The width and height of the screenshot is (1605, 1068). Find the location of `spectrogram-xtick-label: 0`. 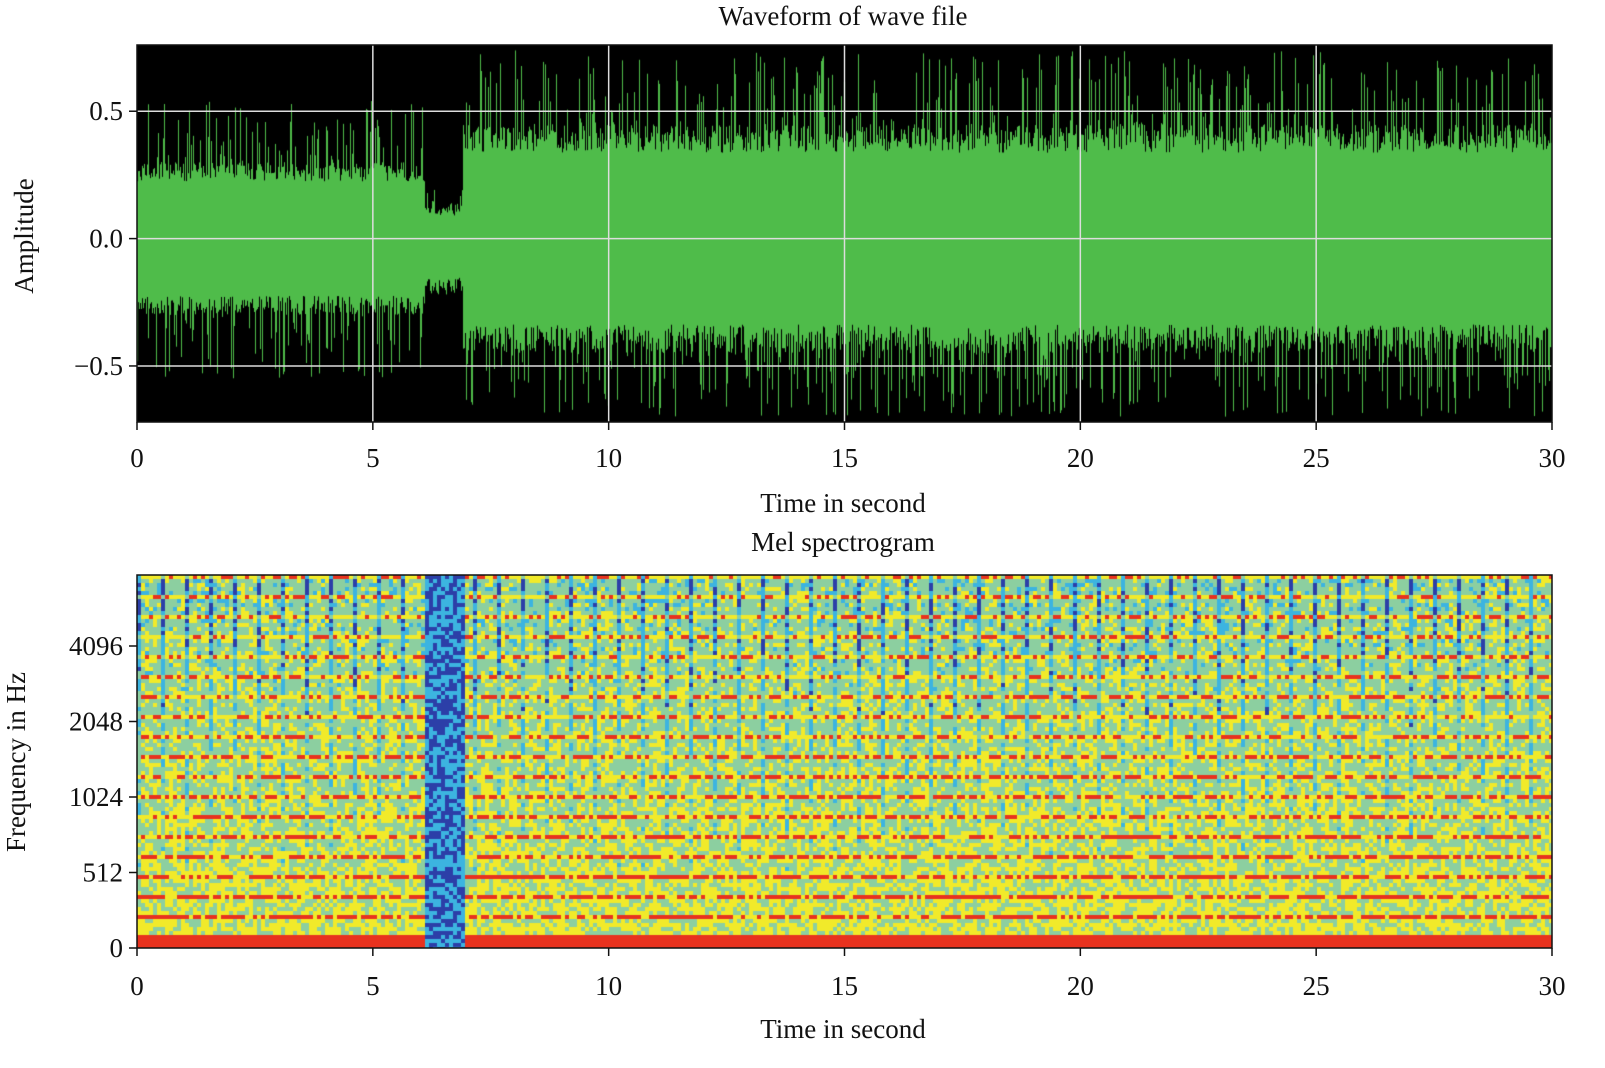

spectrogram-xtick-label: 0 is located at coordinates (137, 986).